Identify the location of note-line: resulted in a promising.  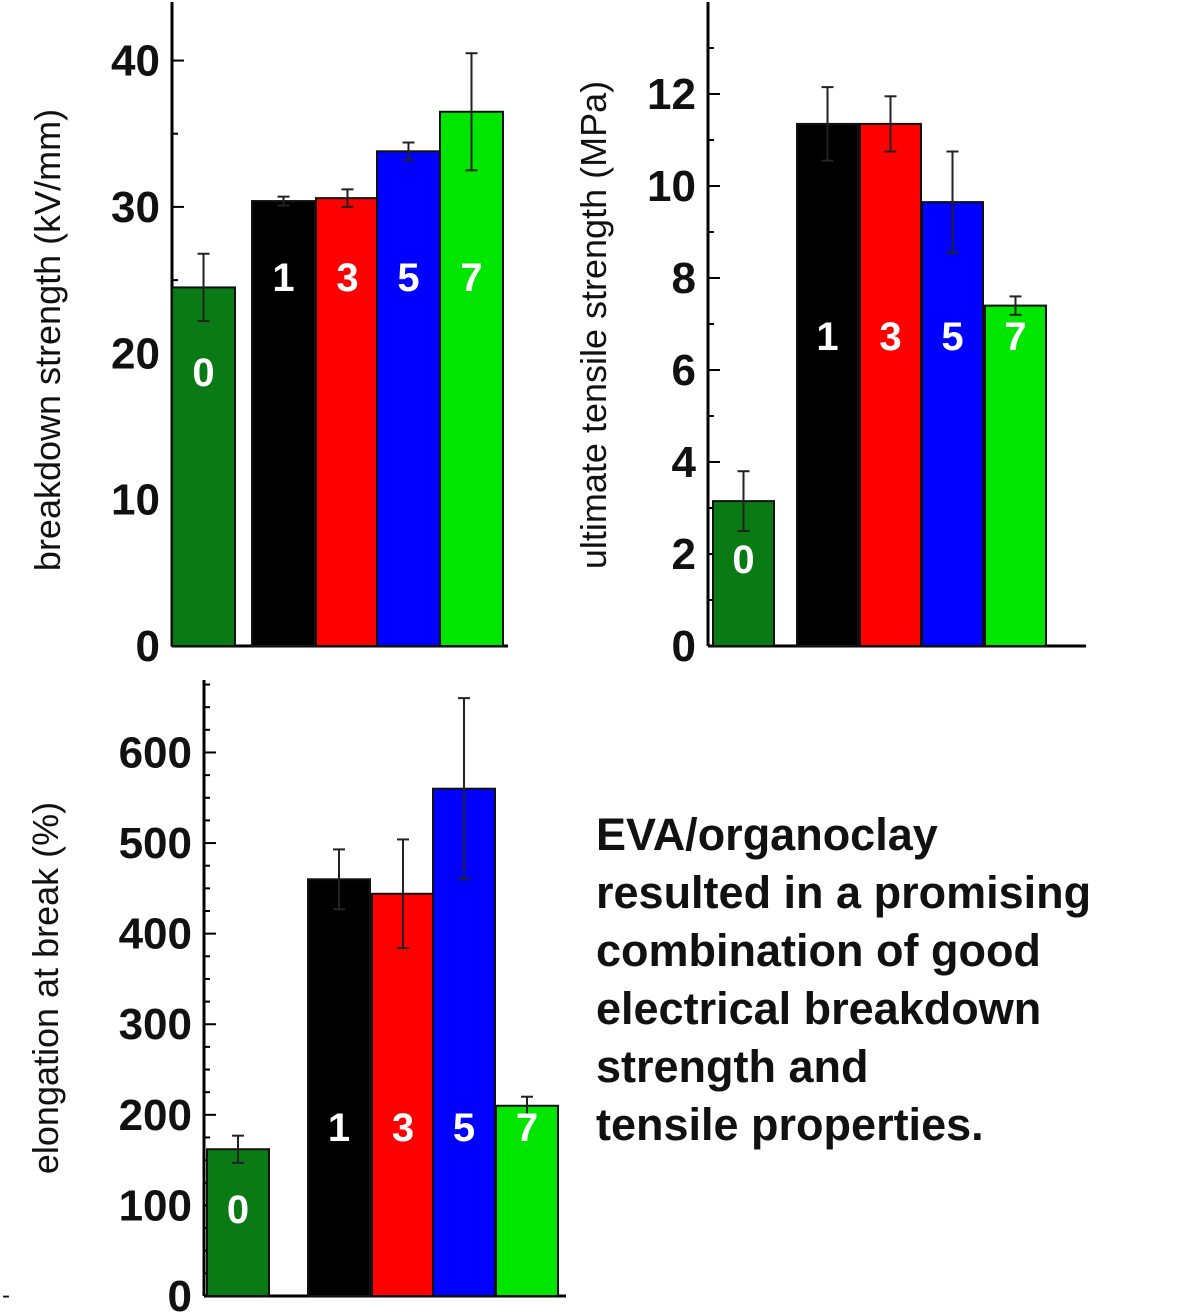
(844, 892).